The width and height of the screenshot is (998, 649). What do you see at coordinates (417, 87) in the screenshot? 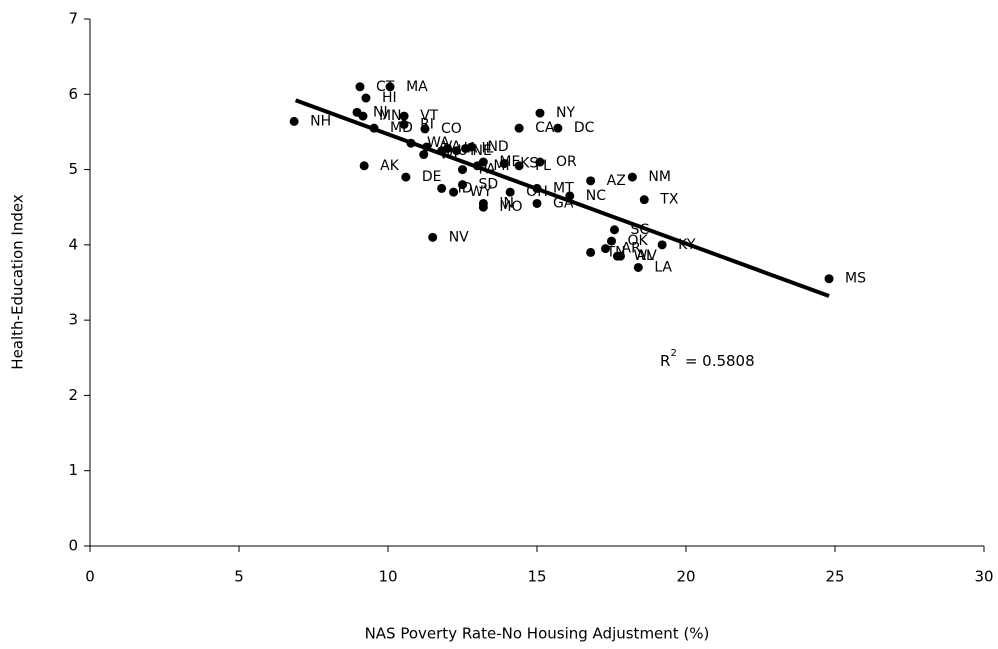
I see `point-label: MA` at bounding box center [417, 87].